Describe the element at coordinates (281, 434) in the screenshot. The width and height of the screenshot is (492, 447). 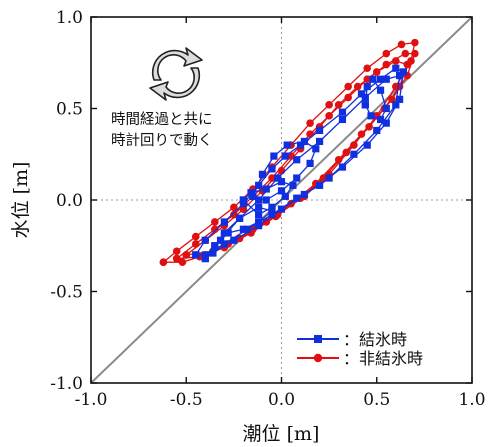
I see `x-axis-title: 潮位 [m]` at that location.